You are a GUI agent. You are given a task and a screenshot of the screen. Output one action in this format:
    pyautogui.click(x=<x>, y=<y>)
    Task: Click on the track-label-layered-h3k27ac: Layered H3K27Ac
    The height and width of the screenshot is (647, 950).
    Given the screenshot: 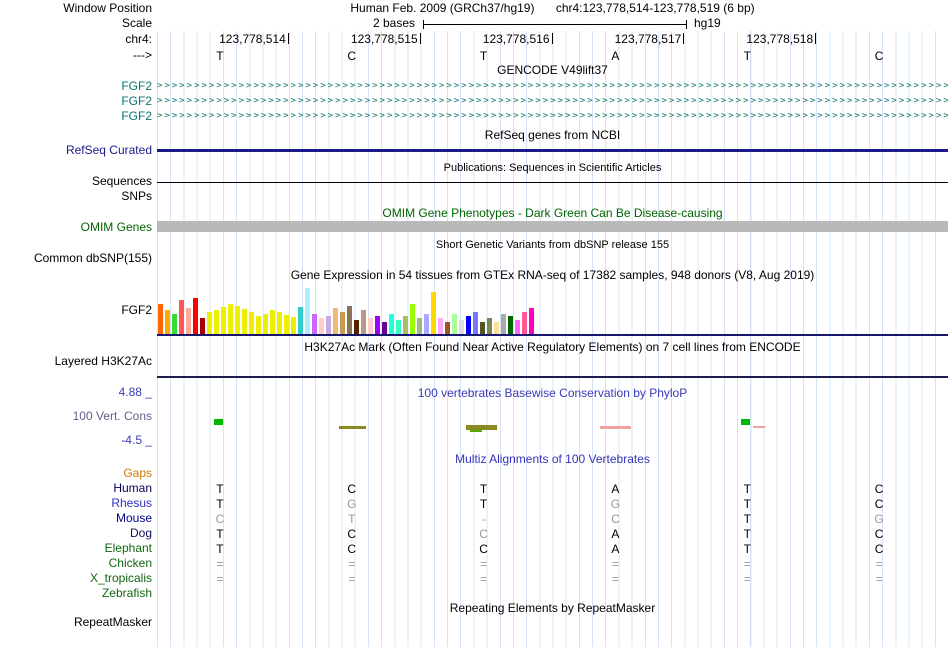 What is the action you would take?
    pyautogui.click(x=103, y=361)
    